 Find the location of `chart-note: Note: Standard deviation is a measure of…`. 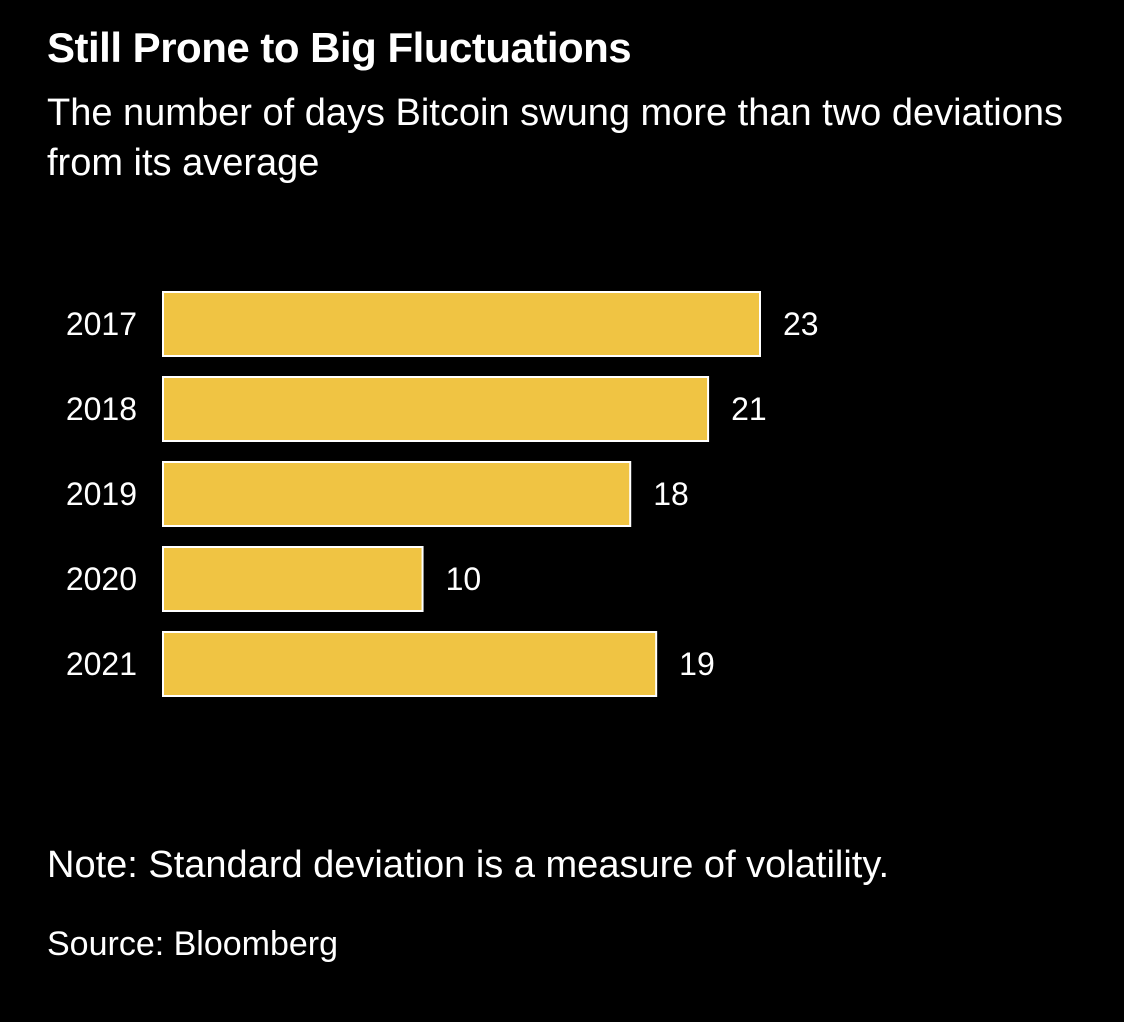

chart-note: Note: Standard deviation is a measure of… is located at coordinates (468, 865).